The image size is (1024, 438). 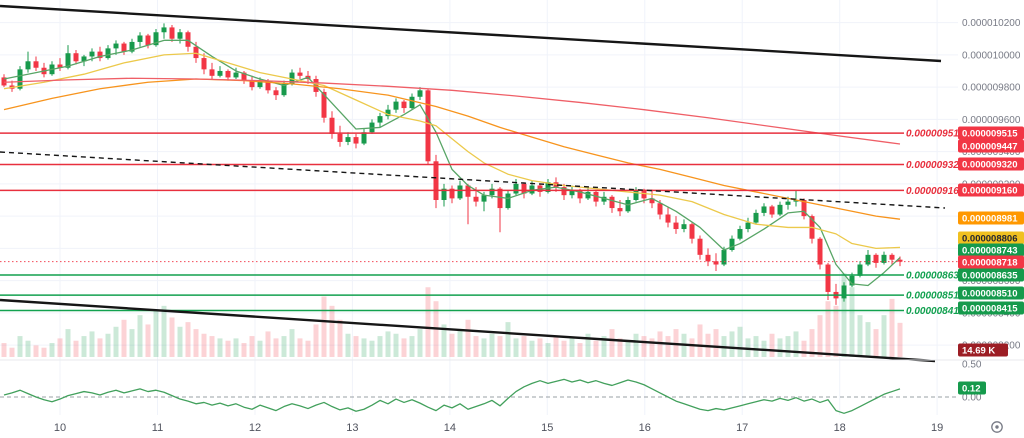 What do you see at coordinates (473, 180) in the screenshot?
I see `descending-dashed-line` at bounding box center [473, 180].